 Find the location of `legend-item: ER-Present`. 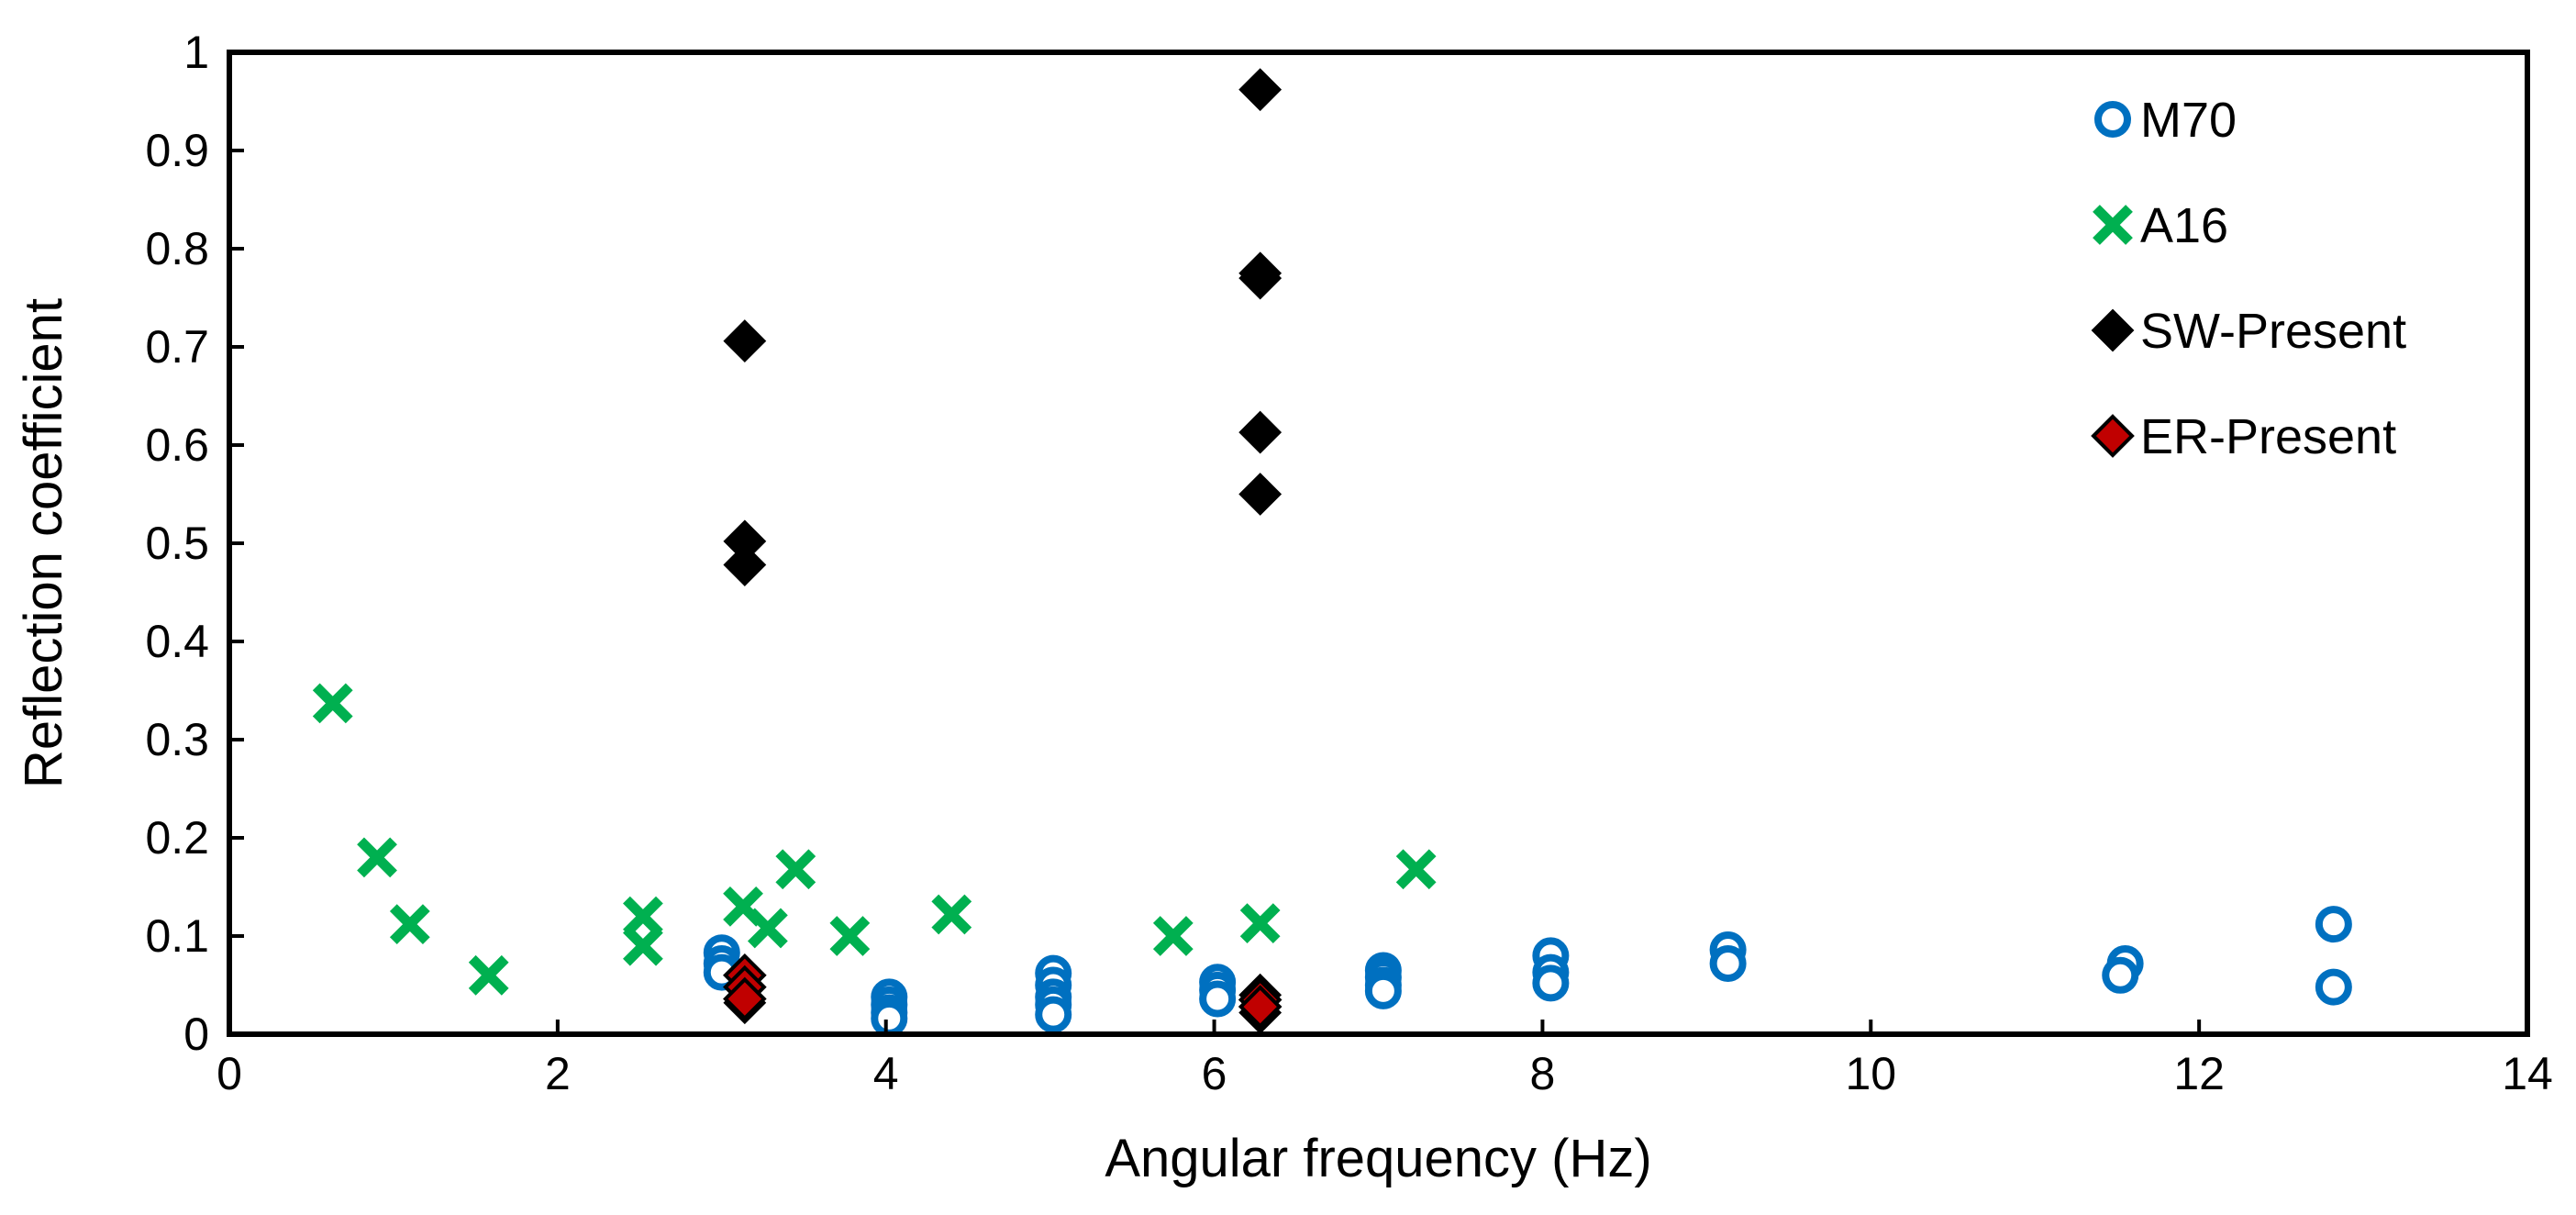

legend-item: ER-Present is located at coordinates (2243, 436).